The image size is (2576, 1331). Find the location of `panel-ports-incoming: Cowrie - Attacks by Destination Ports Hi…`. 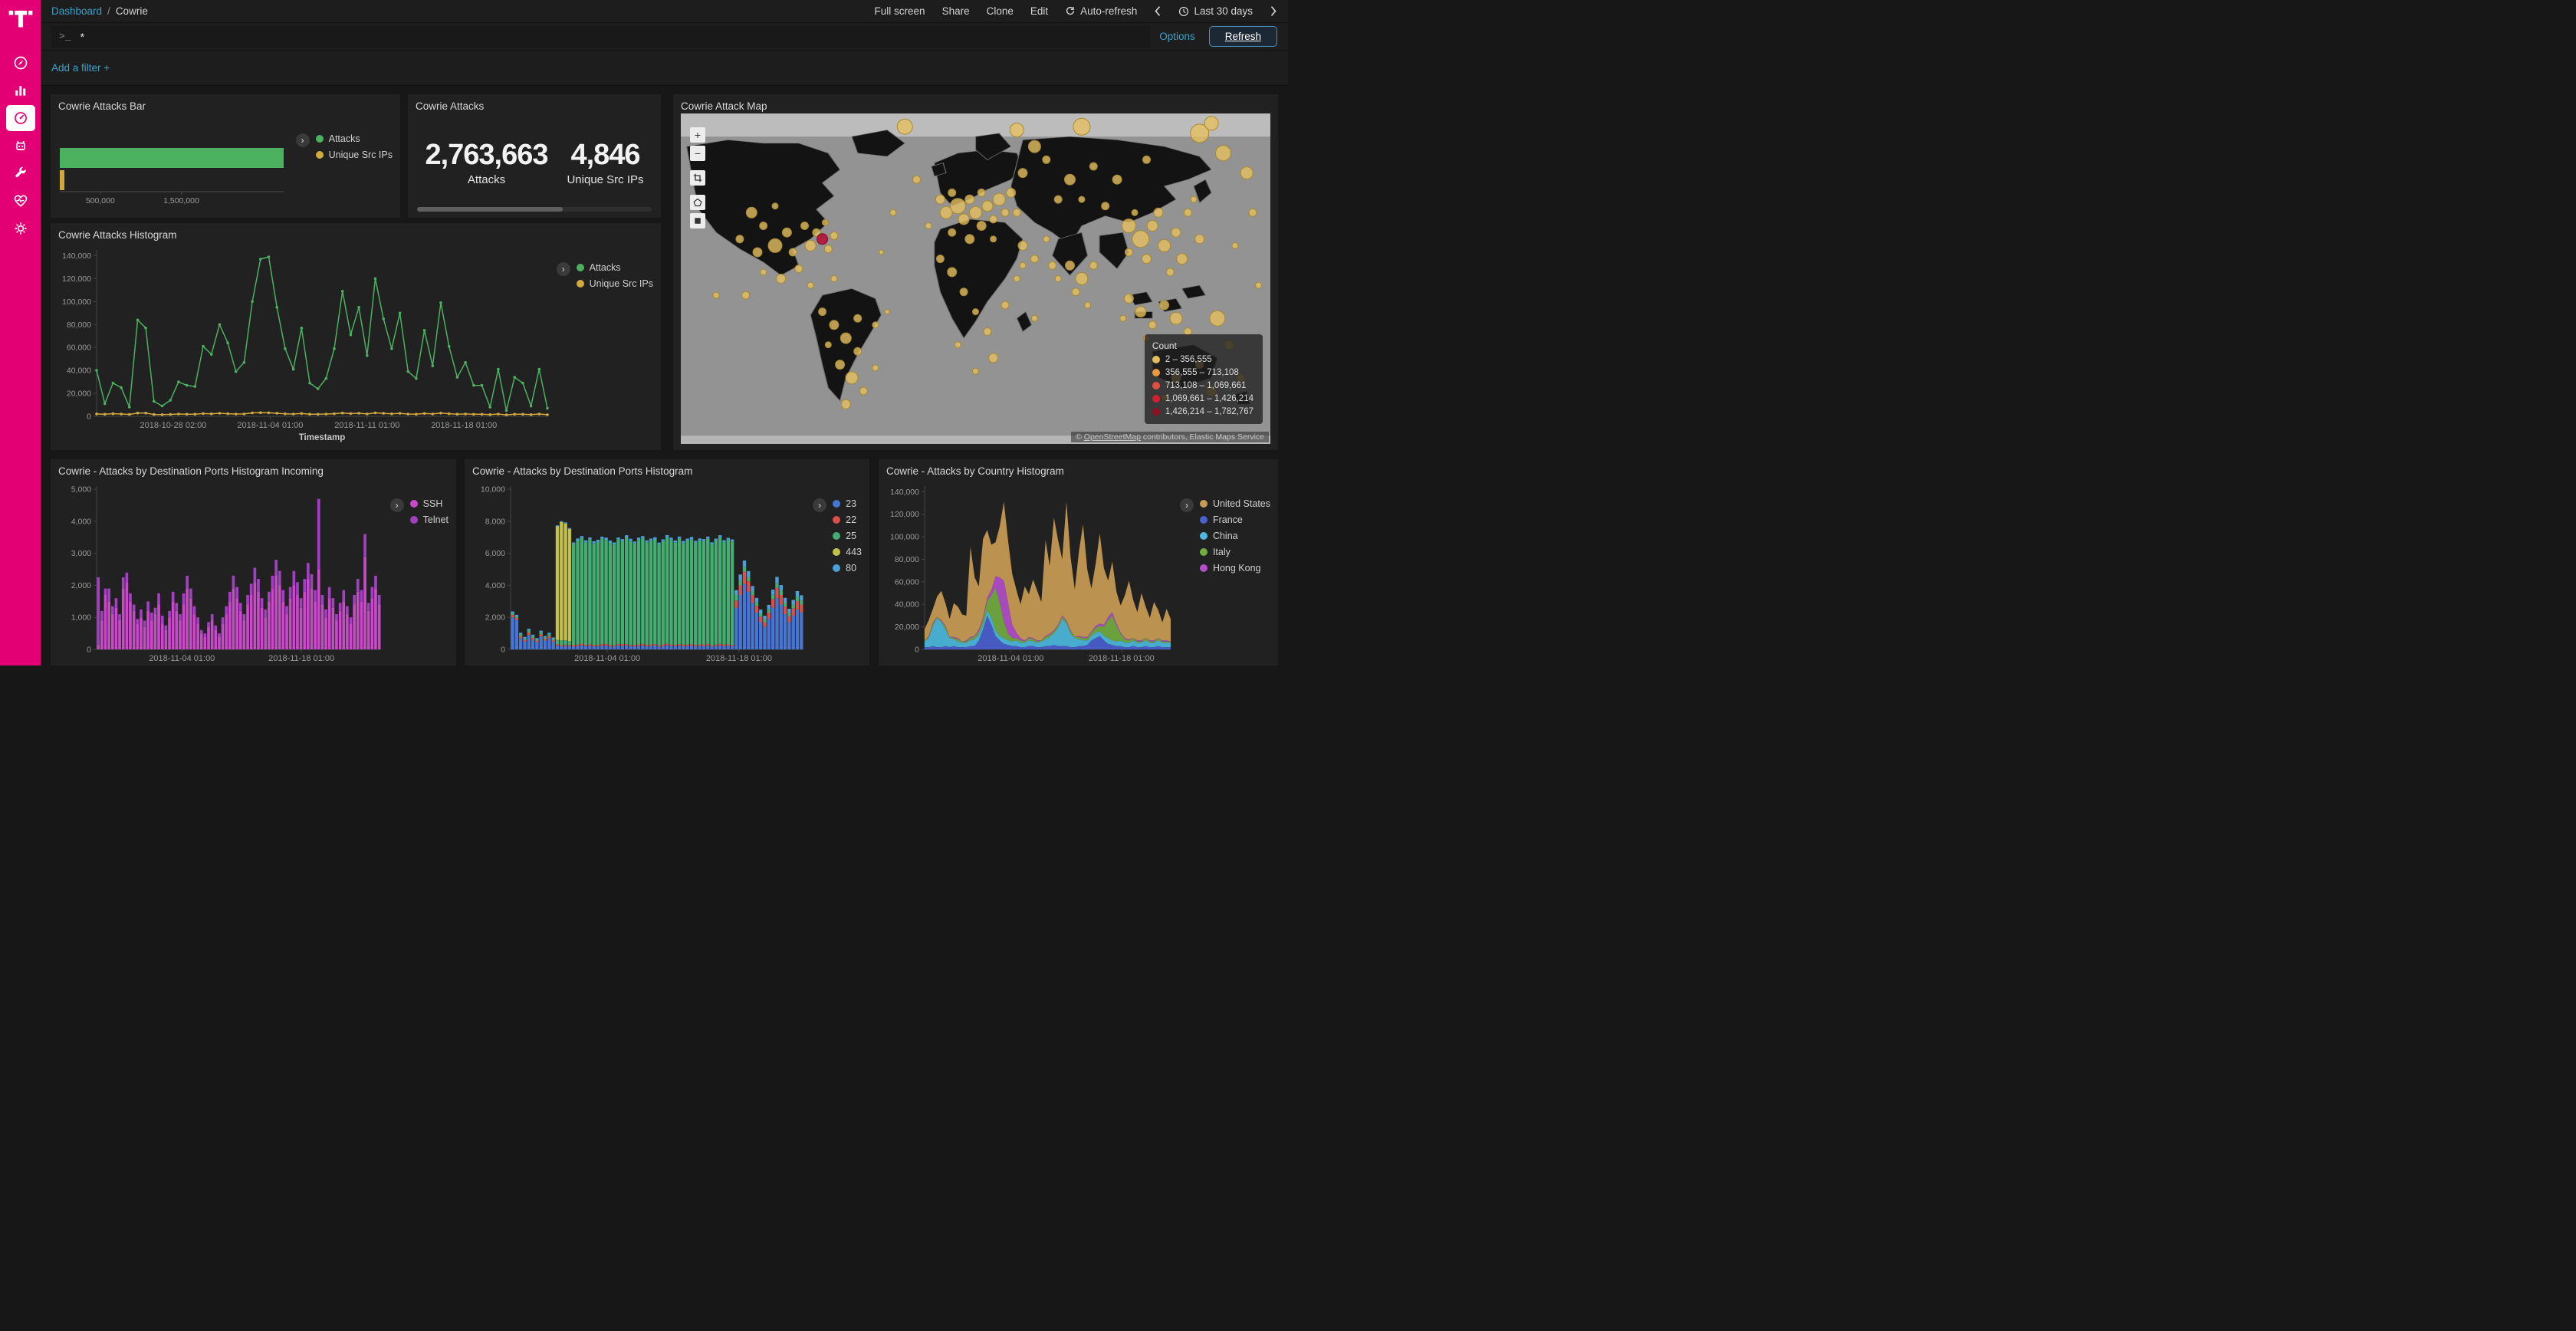

panel-ports-incoming: Cowrie - Attacks by Destination Ports Hi… is located at coordinates (254, 562).